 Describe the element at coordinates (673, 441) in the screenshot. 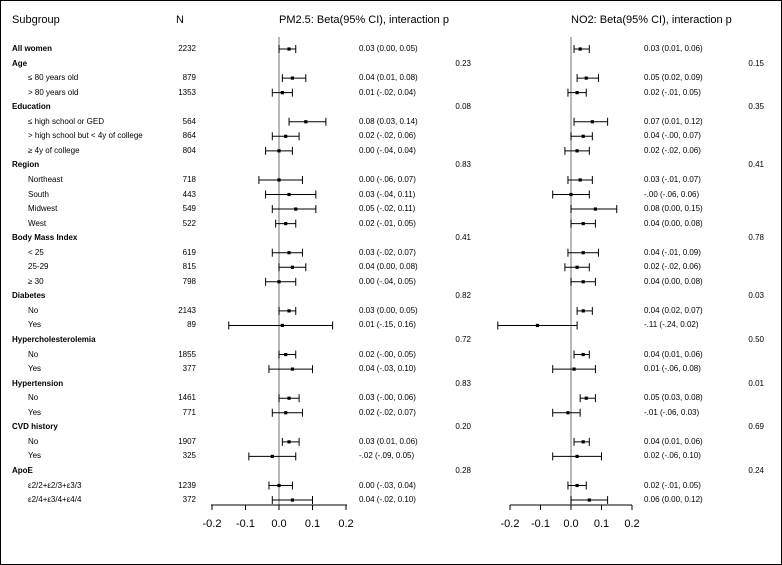

I see `no2-estimate-text: 0.04 (0.01, 0.06)` at that location.